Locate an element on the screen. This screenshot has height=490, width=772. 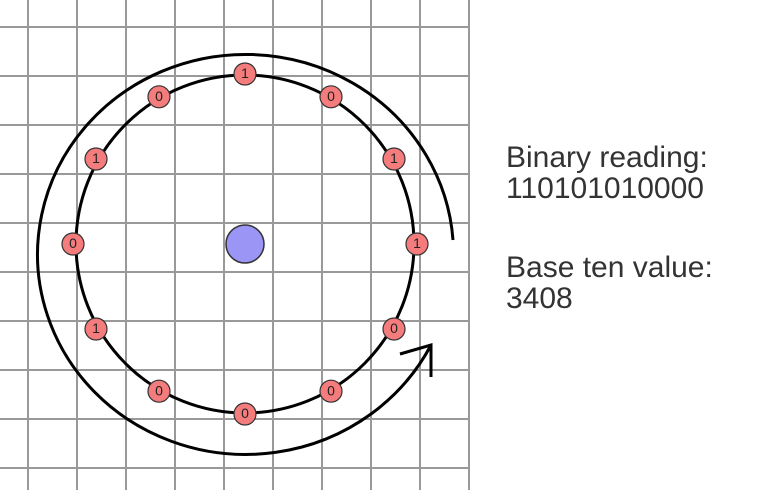
binary-reading-value: 110101010000 is located at coordinates (605, 188).